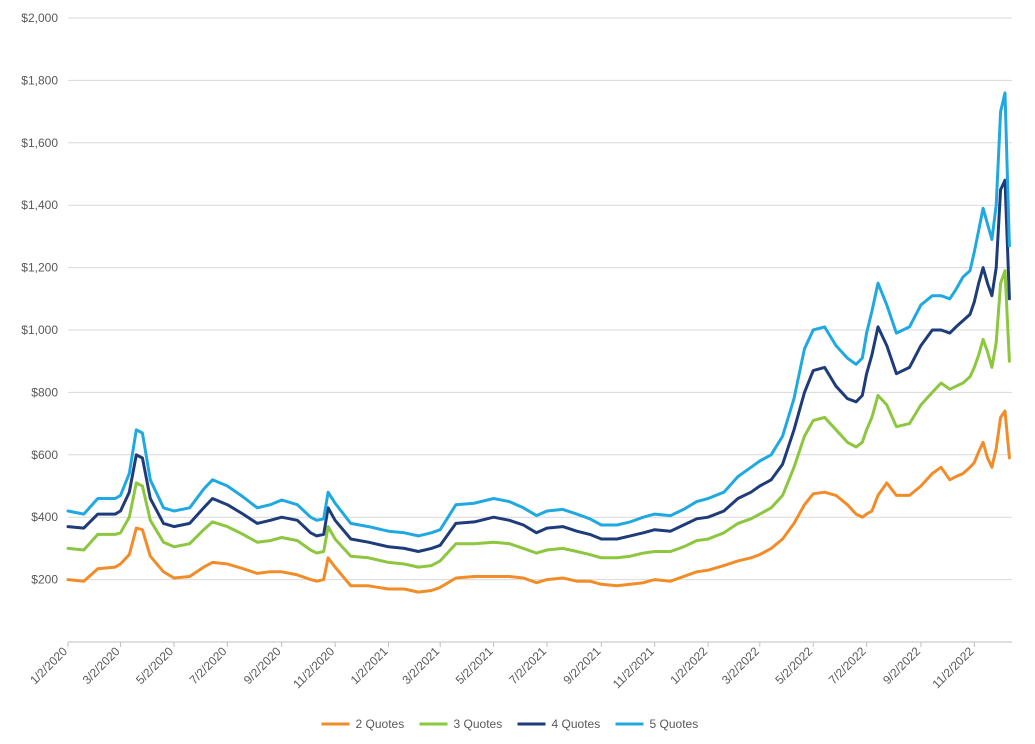  Describe the element at coordinates (952, 667) in the screenshot. I see `x-tick-label: 11/2/2022` at that location.